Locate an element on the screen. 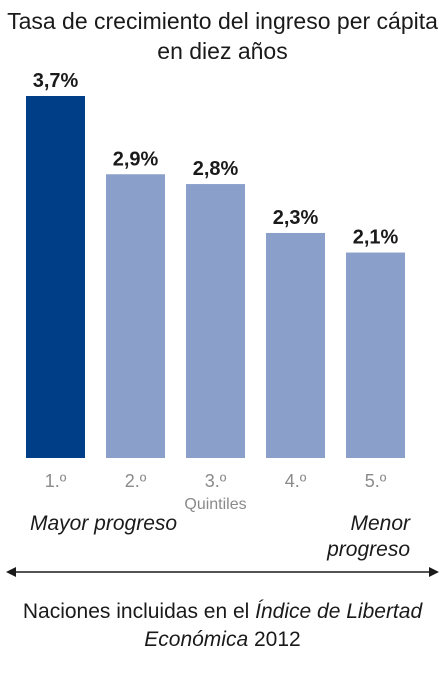 This screenshot has width=445, height=673. caption-prefix: Naciones incluidas en el is located at coordinates (139, 611).